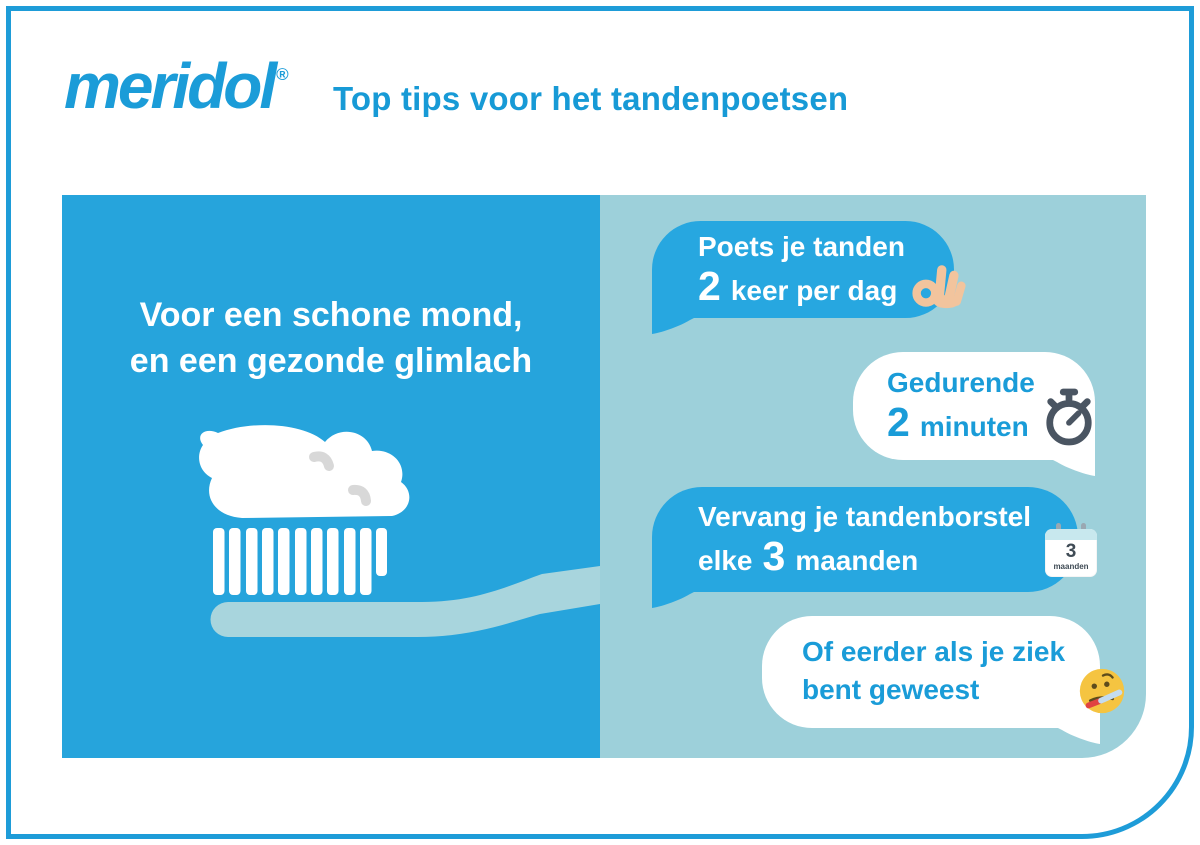 The height and width of the screenshot is (845, 1200). I want to click on bubble-text: Poets je tanden 2 keer per dag, so click(801, 270).